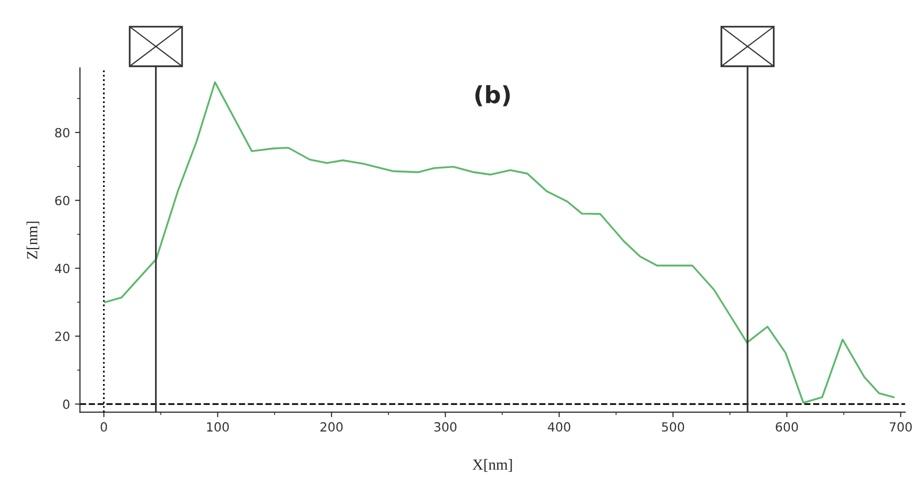 This screenshot has height=489, width=919. Describe the element at coordinates (62, 201) in the screenshot. I see `y-tick-label: 60` at that location.